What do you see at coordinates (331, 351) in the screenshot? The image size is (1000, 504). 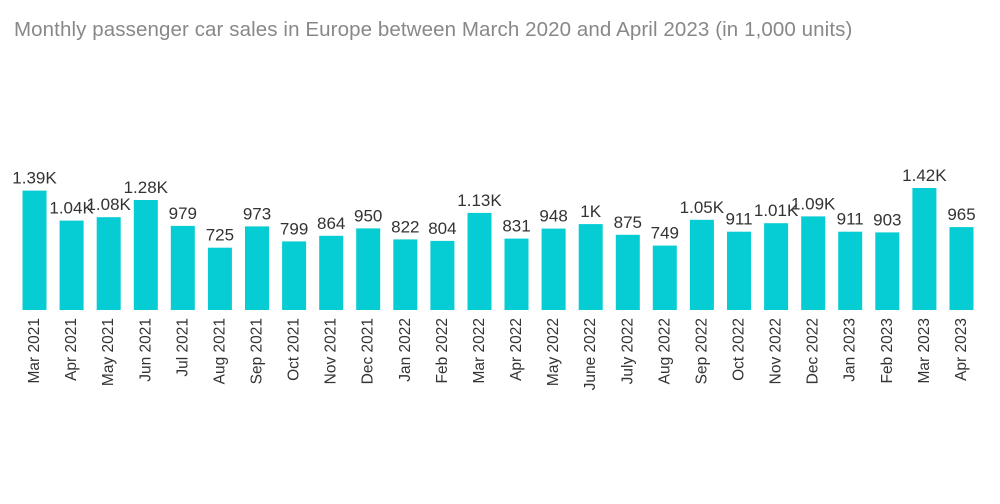 I see `x-tick-label: Nov 2021` at bounding box center [331, 351].